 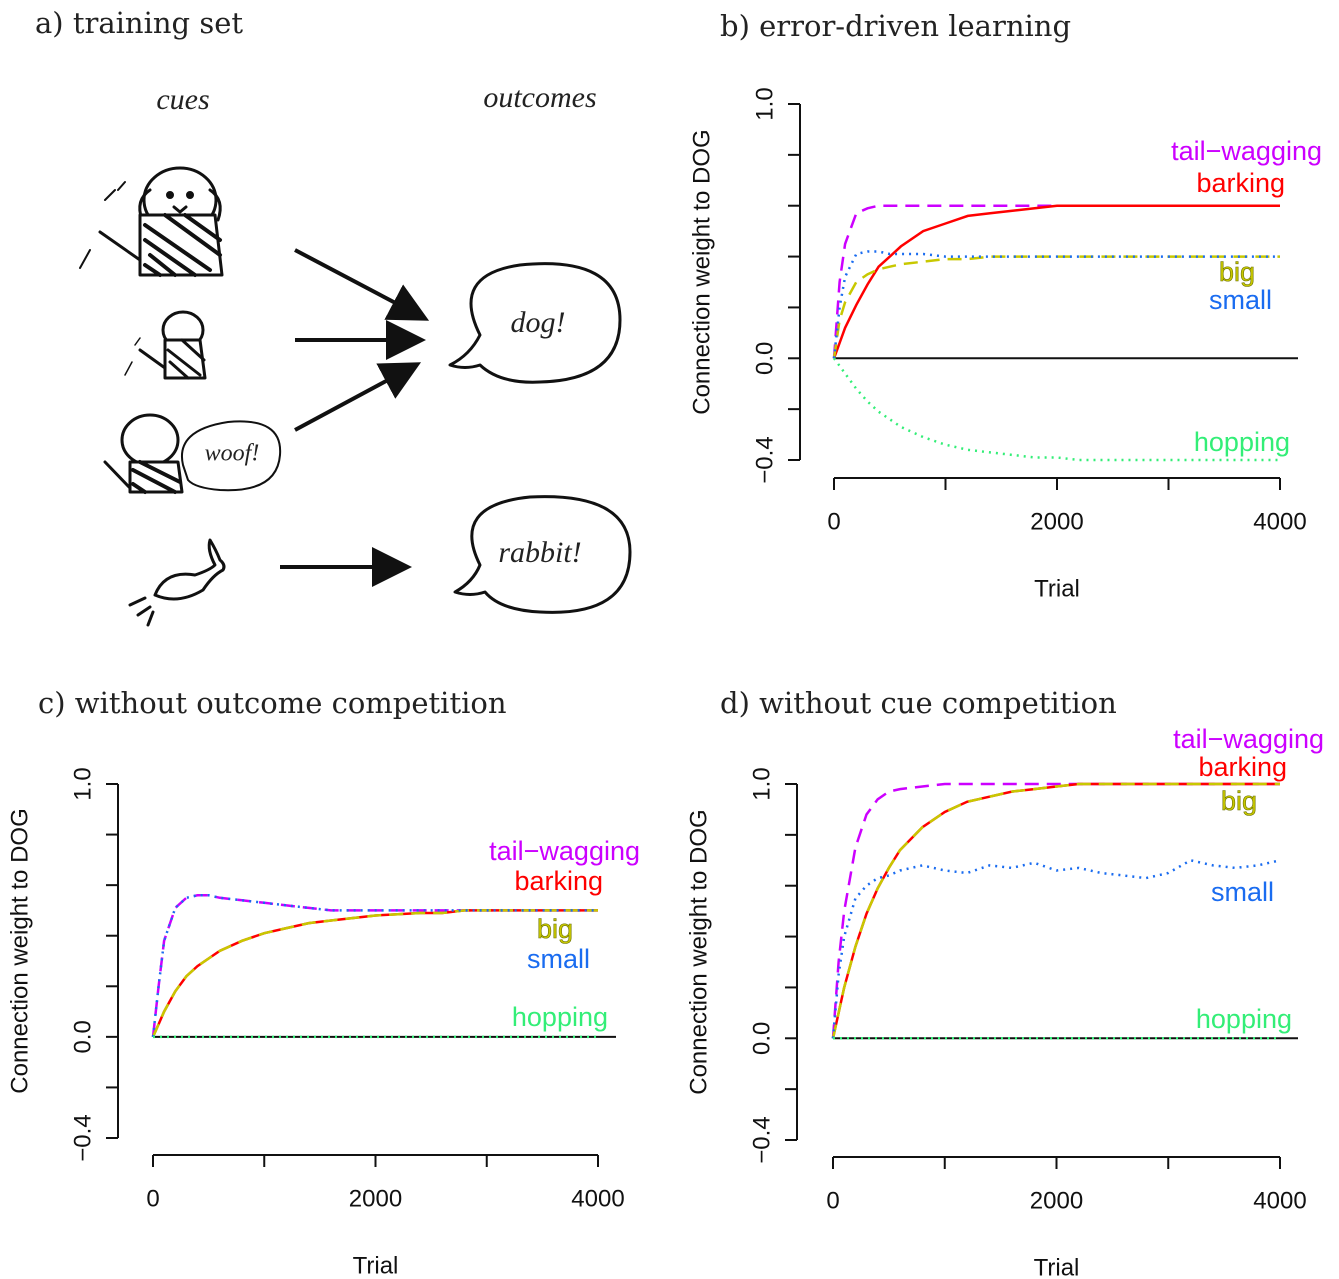 I want to click on rabbit-text: rabbit!, so click(x=539, y=552).